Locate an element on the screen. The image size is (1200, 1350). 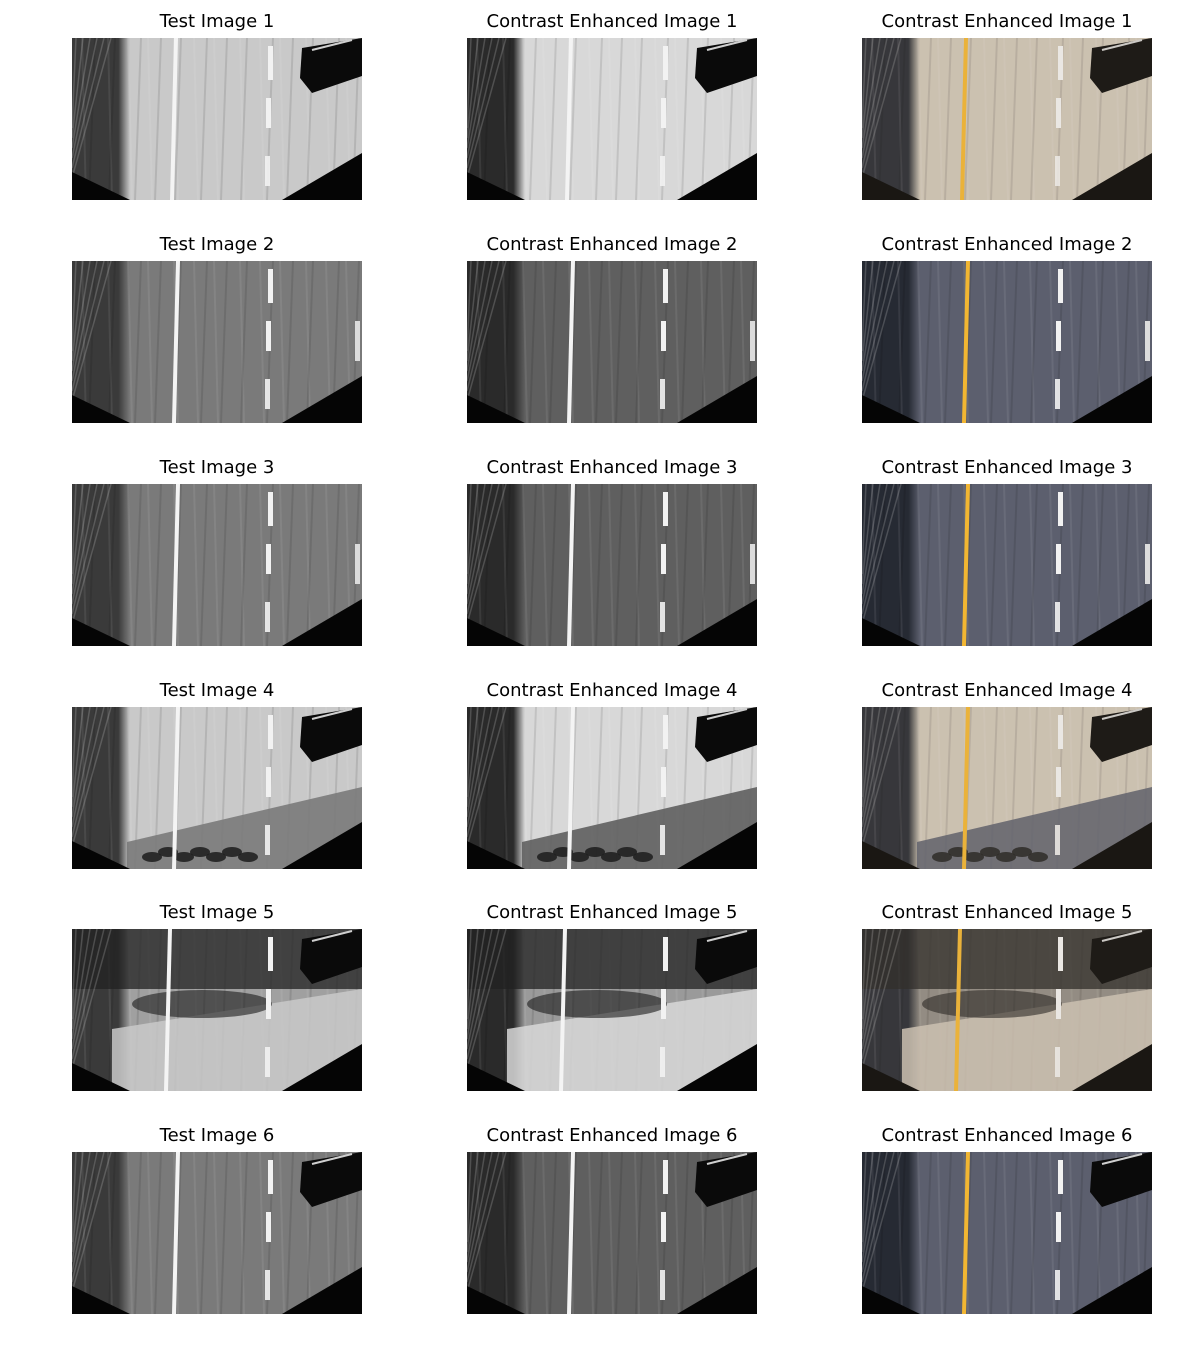
image-cell: Test Image 1 is located at coordinates (217, 105).